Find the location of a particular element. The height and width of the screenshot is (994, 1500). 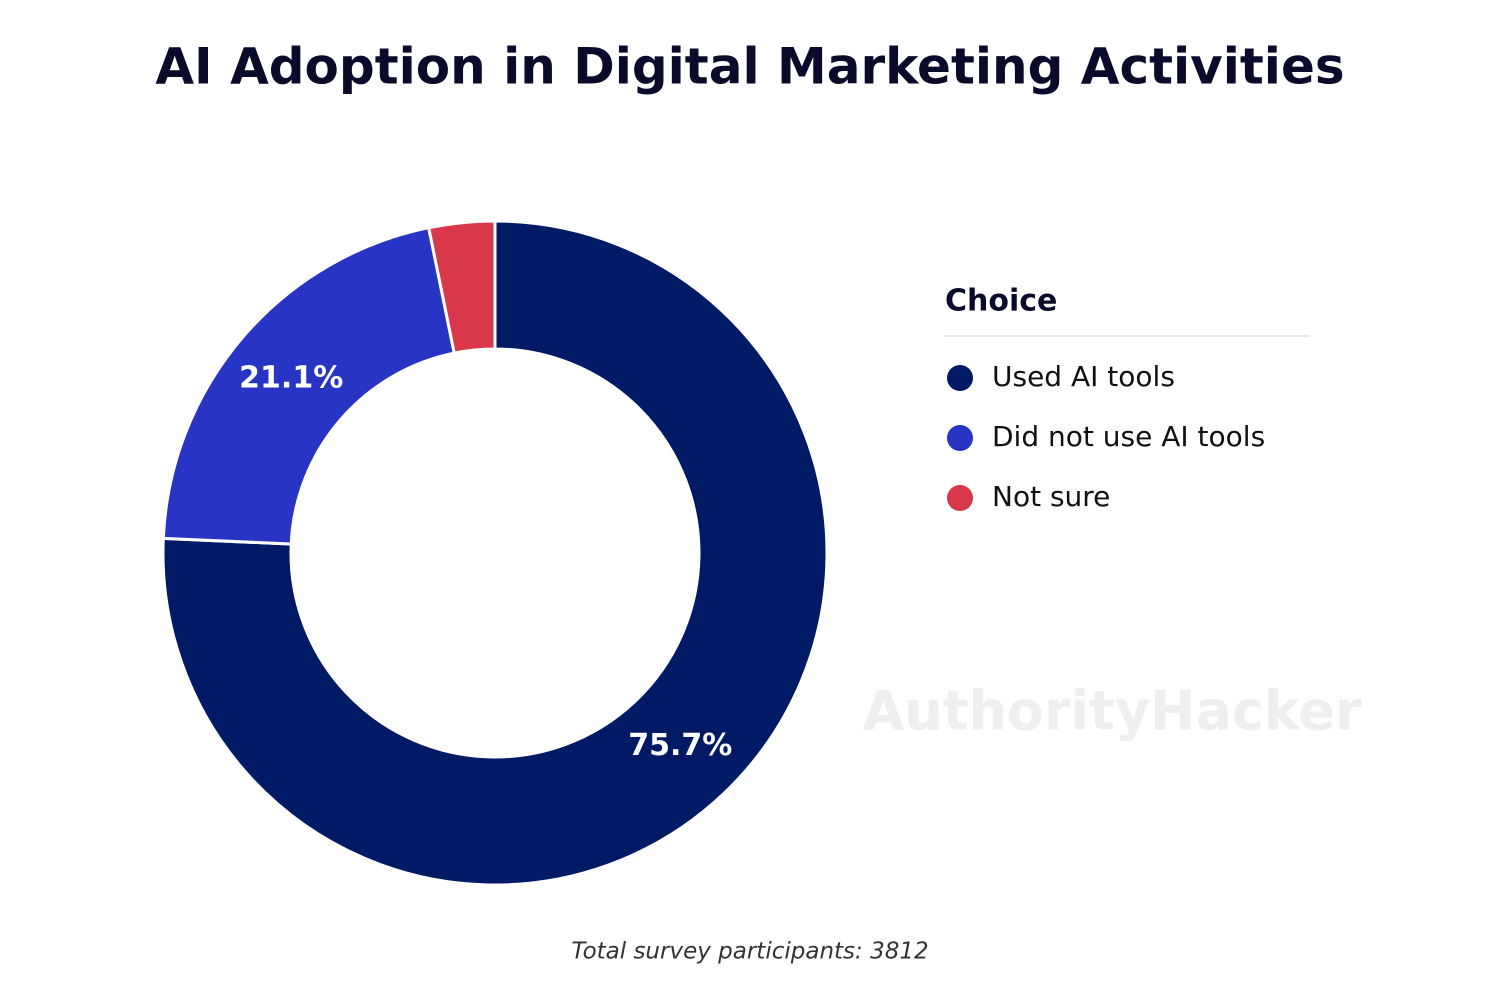

watermark: AuthorityHacker is located at coordinates (1111, 711).